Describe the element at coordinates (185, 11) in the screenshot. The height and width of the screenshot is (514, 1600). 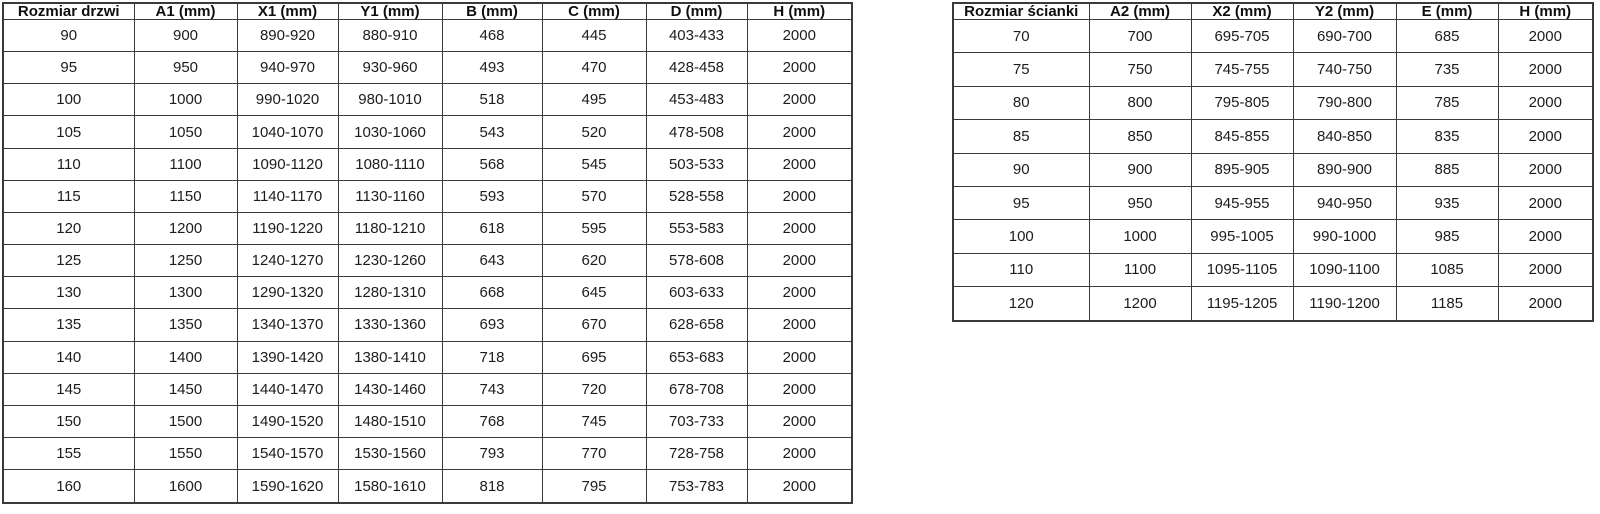
I see `column-header: A1 (mm)` at that location.